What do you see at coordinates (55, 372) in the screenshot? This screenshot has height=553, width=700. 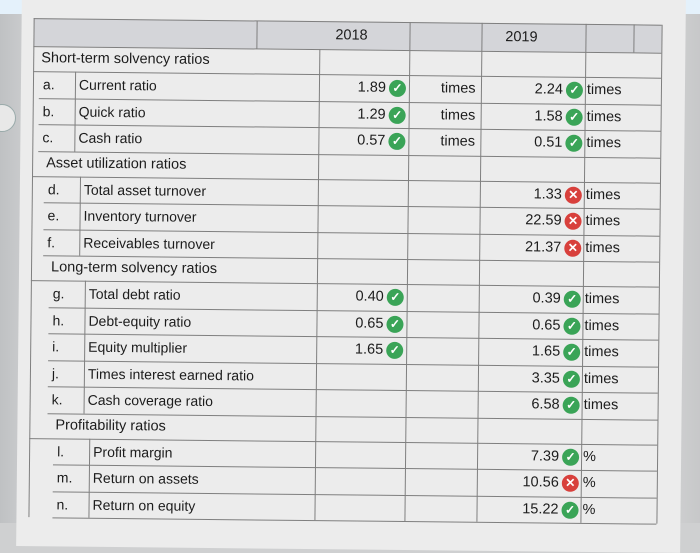 I see `ratio-letter: j.` at bounding box center [55, 372].